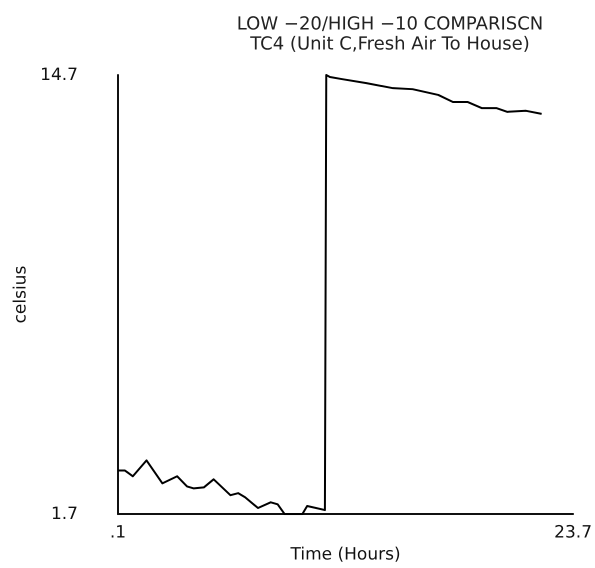  I want to click on chart-subtitle: TC4 (Unit C,Fresh Air To House), so click(389, 44).